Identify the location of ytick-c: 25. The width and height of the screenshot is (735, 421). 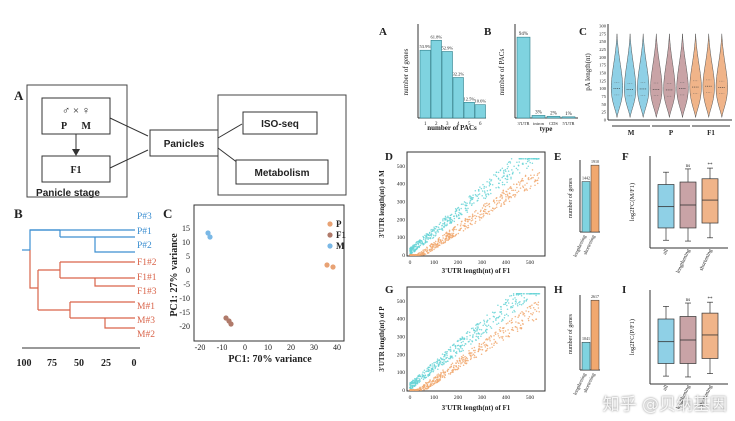
(604, 112).